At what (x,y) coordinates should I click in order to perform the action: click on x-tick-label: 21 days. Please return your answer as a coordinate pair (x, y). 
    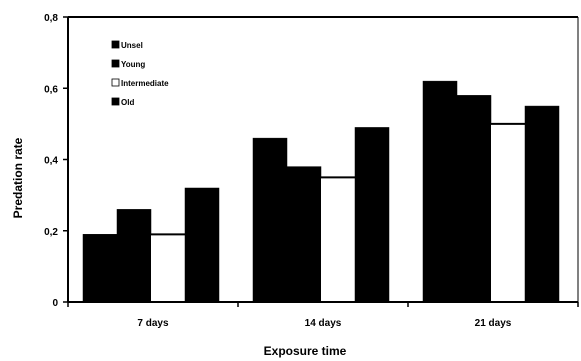
    Looking at the image, I should click on (493, 323).